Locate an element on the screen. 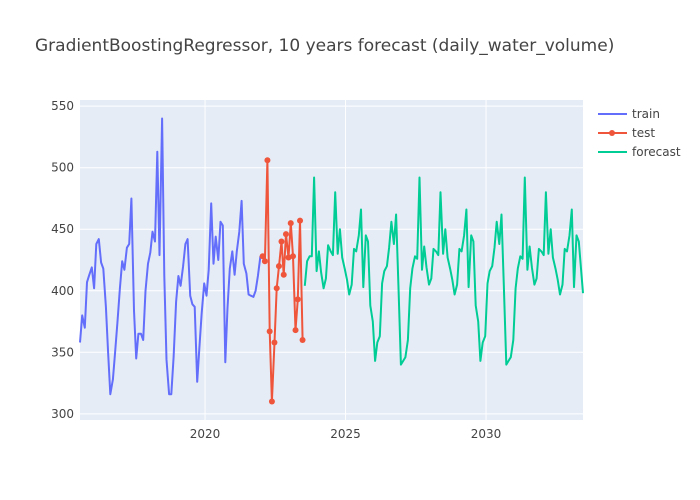 The image size is (700, 500). y-tick-label: 400 is located at coordinates (62, 291).